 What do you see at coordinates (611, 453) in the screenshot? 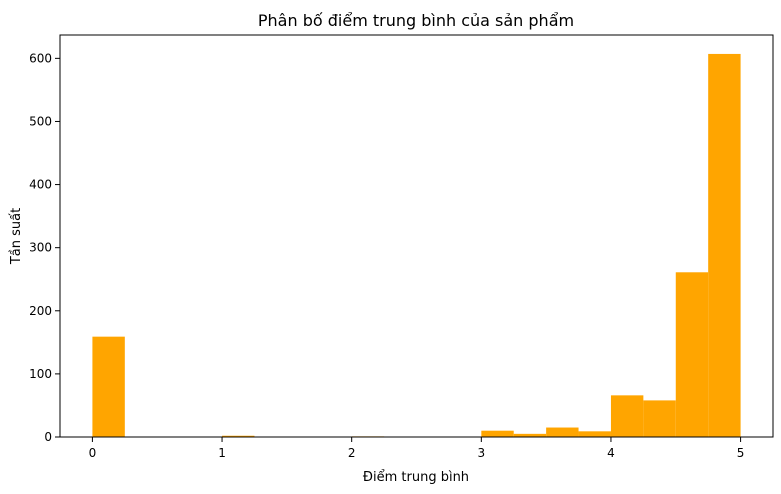
I see `x-tick-label: 4` at bounding box center [611, 453].